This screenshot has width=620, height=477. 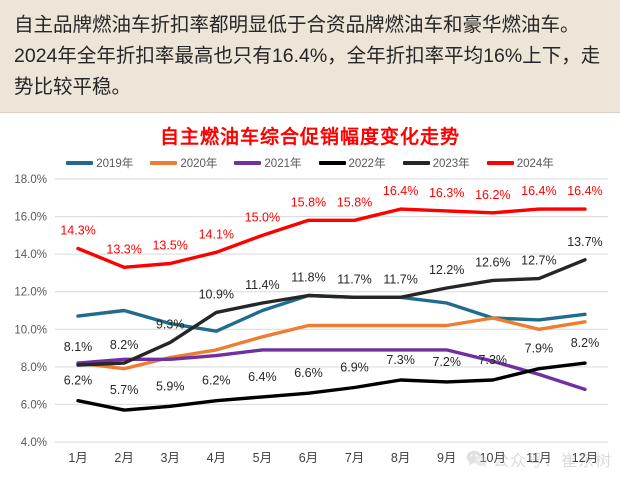 I want to click on data-label-2022年: 6.6%, so click(x=308, y=373).